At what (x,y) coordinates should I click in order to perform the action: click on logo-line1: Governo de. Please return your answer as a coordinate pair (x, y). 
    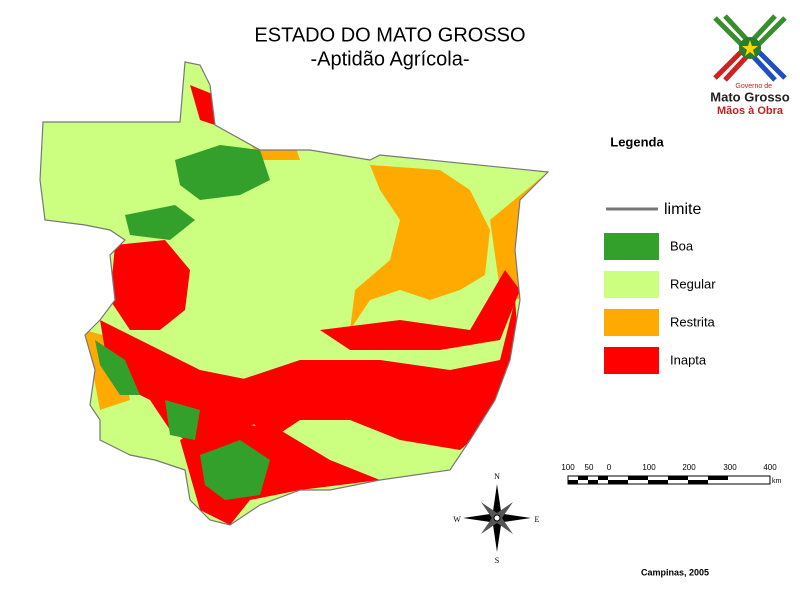
    Looking at the image, I should click on (753, 86).